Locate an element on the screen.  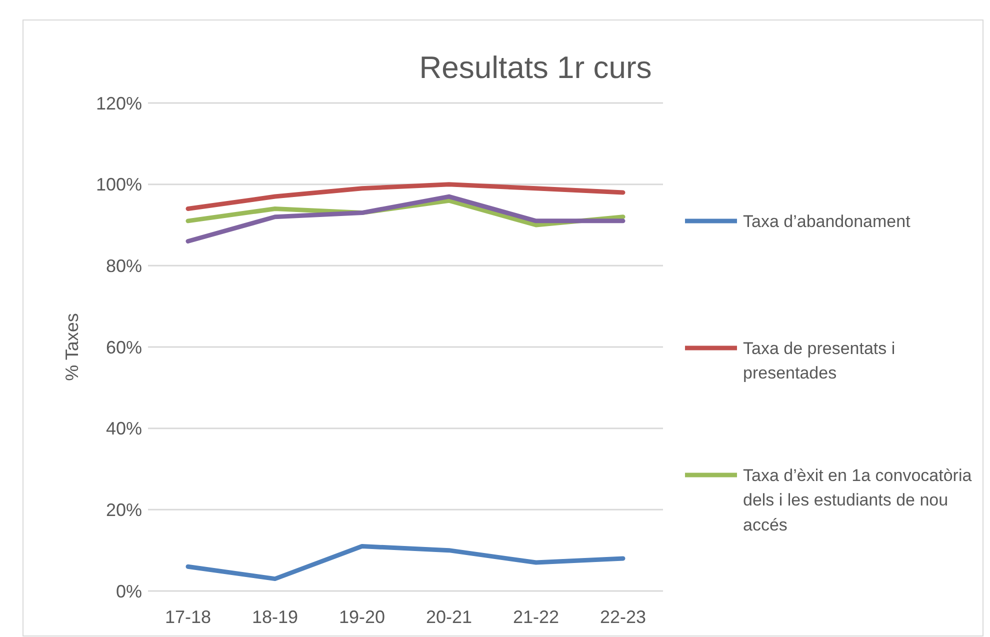
y-tick-label: 20% is located at coordinates (124, 510).